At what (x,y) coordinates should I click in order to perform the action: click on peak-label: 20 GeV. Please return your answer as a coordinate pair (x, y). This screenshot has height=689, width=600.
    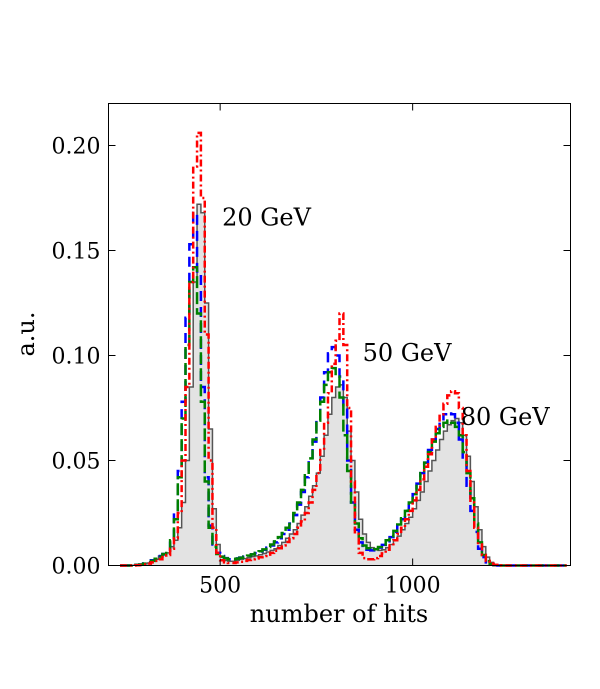
    Looking at the image, I should click on (267, 217).